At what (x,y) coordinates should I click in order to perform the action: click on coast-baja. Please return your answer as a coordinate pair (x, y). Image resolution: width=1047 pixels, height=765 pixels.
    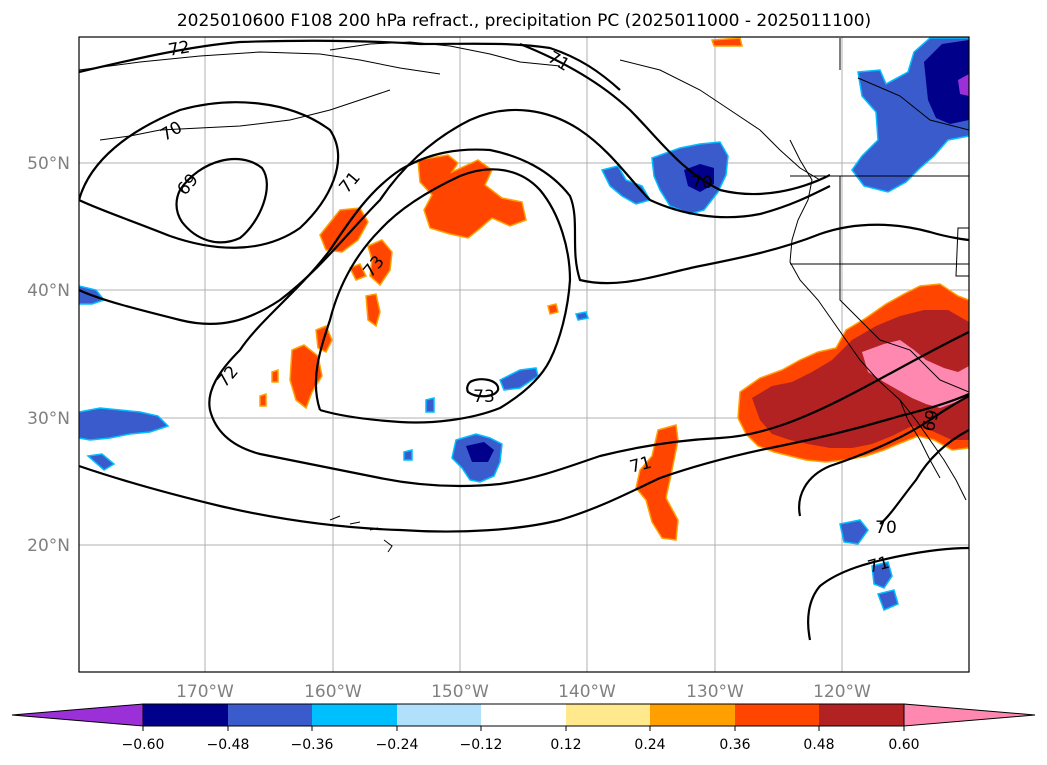
    Looking at the image, I should click on (920, 439).